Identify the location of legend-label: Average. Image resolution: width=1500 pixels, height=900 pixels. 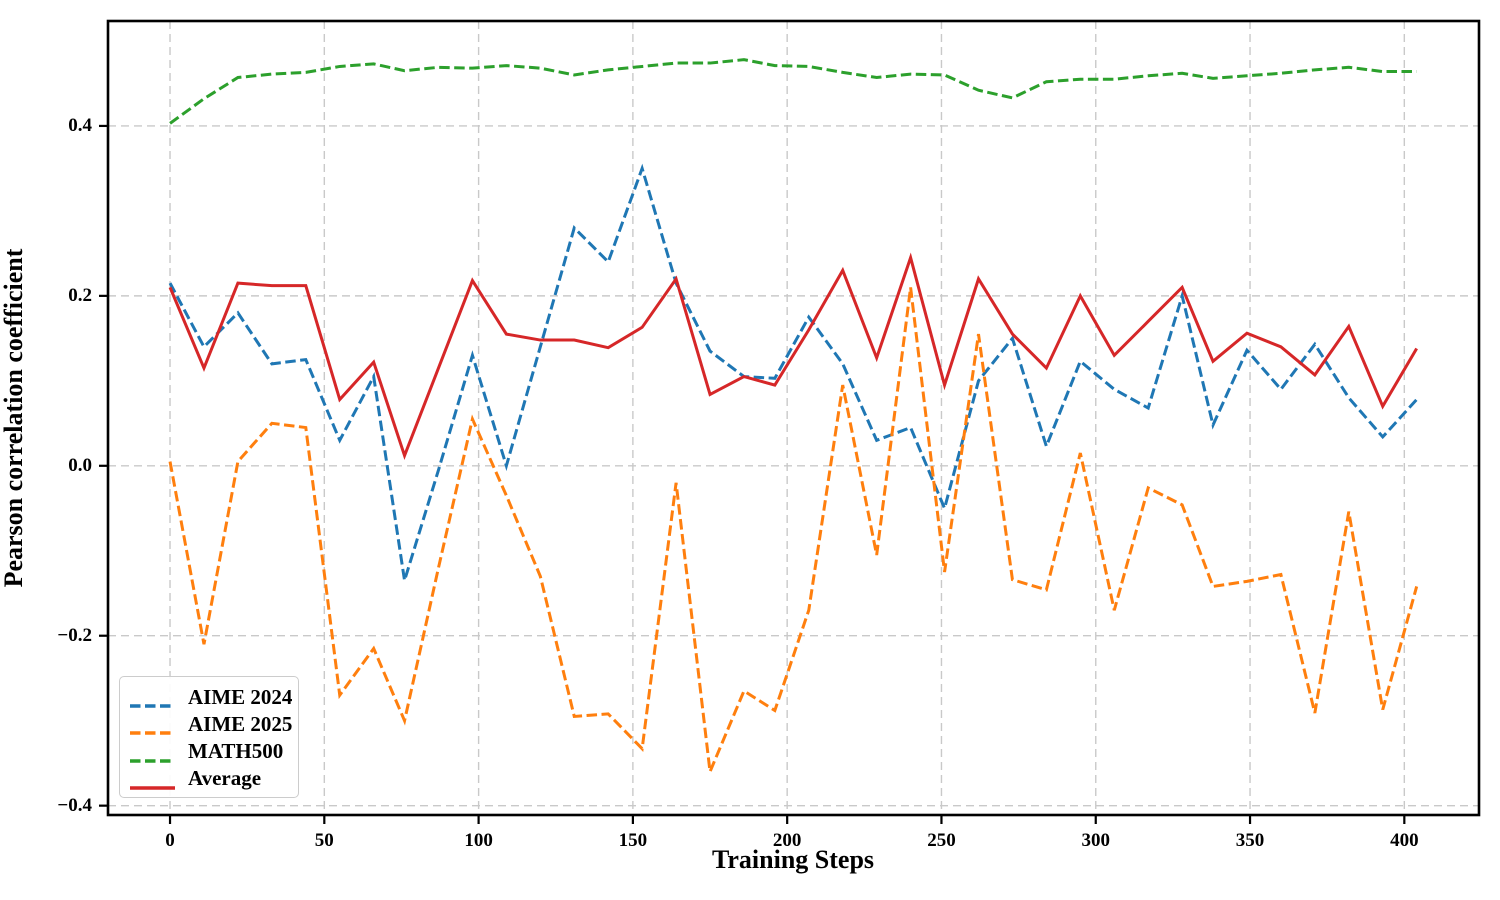
(225, 778).